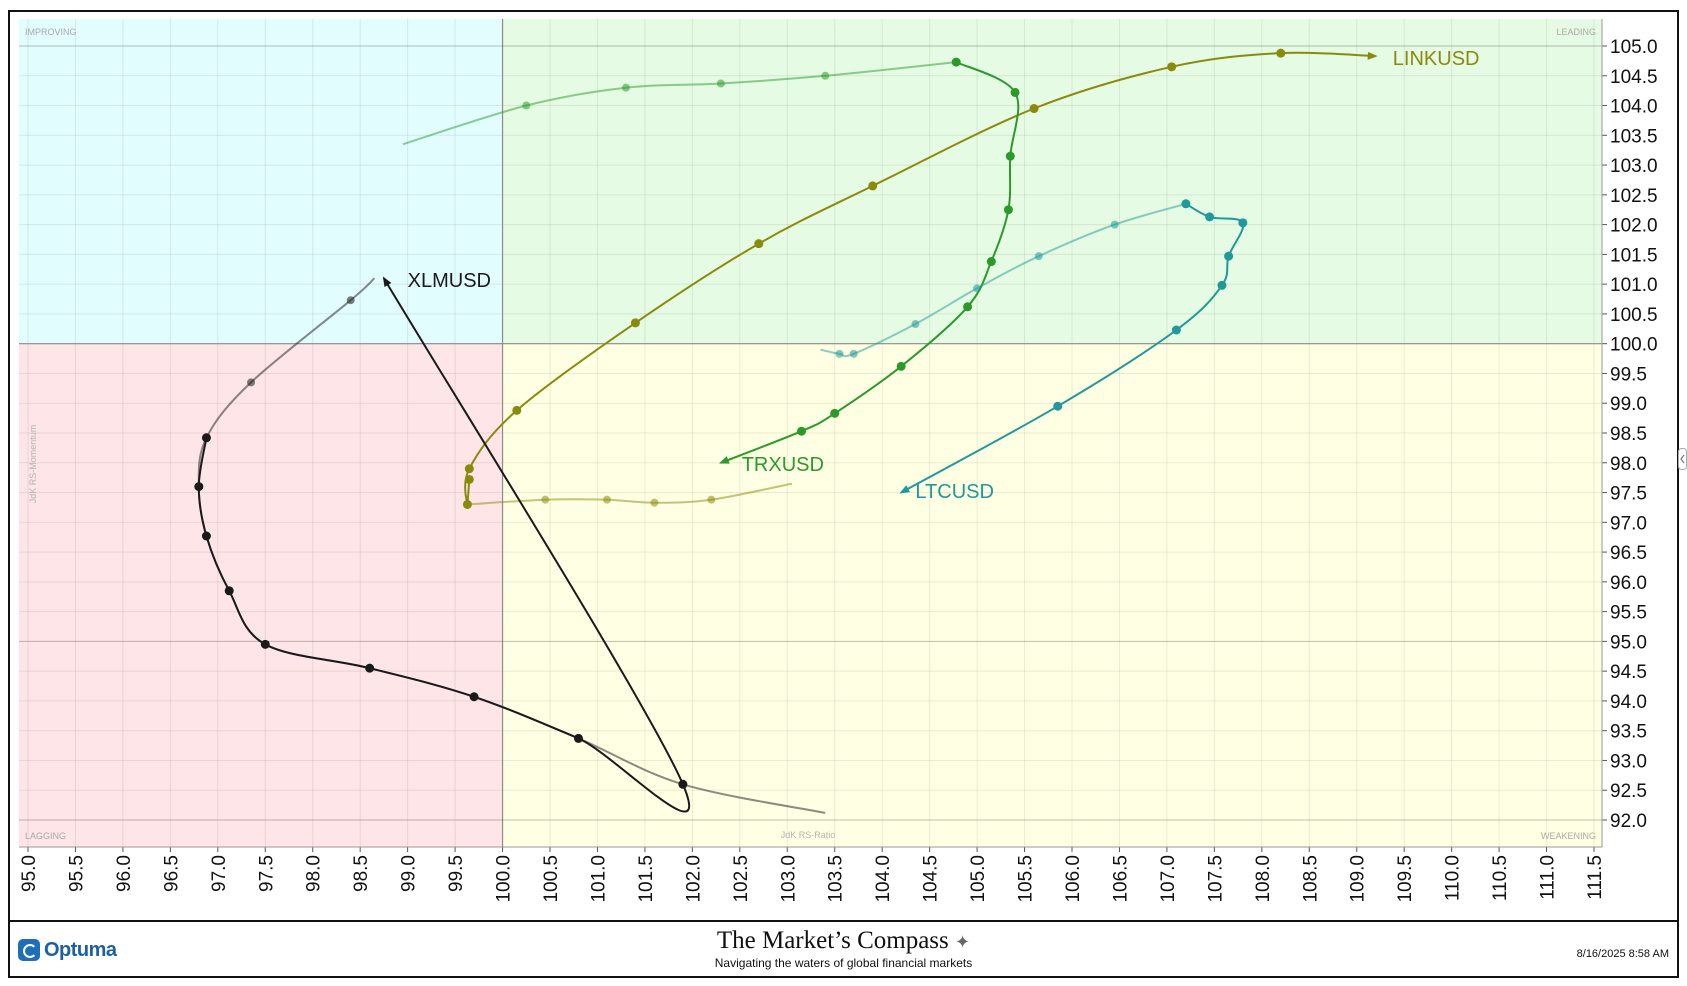 This screenshot has width=1687, height=986. Describe the element at coordinates (1634, 77) in the screenshot. I see `y-tick-label: 104.5` at that location.